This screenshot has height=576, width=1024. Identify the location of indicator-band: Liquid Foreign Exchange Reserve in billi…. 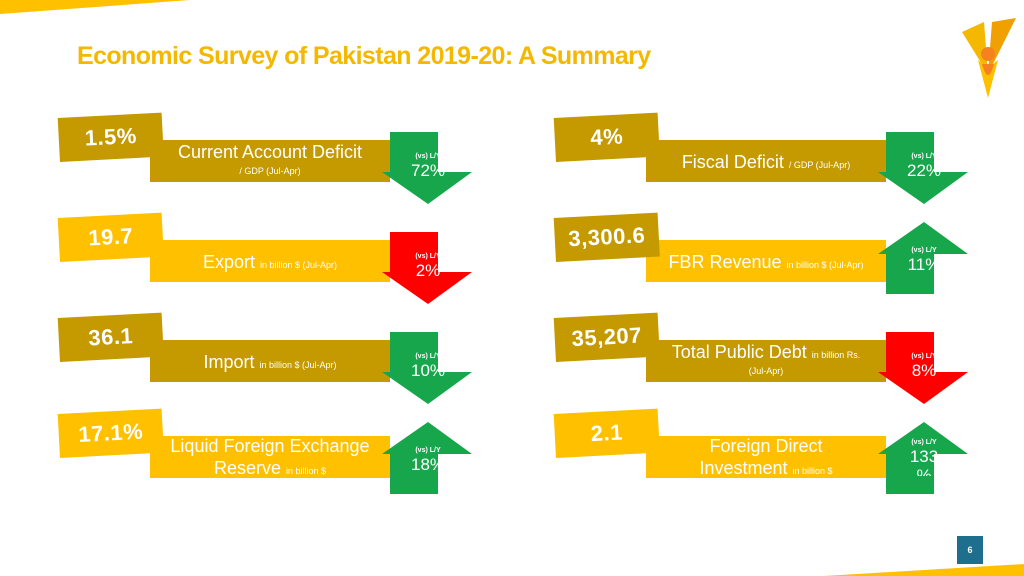
(270, 457).